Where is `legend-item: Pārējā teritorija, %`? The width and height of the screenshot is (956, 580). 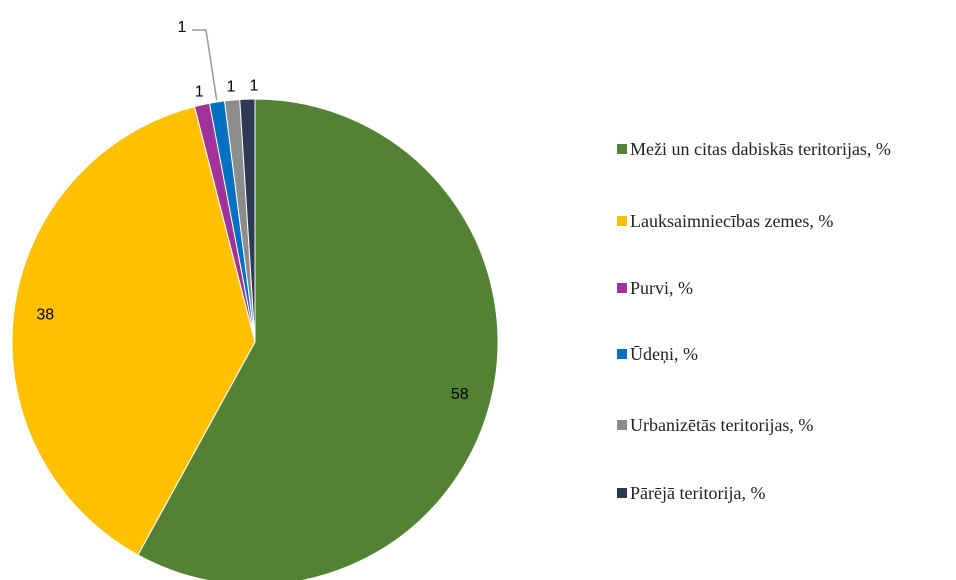 legend-item: Pārējā teritorija, % is located at coordinates (778, 493).